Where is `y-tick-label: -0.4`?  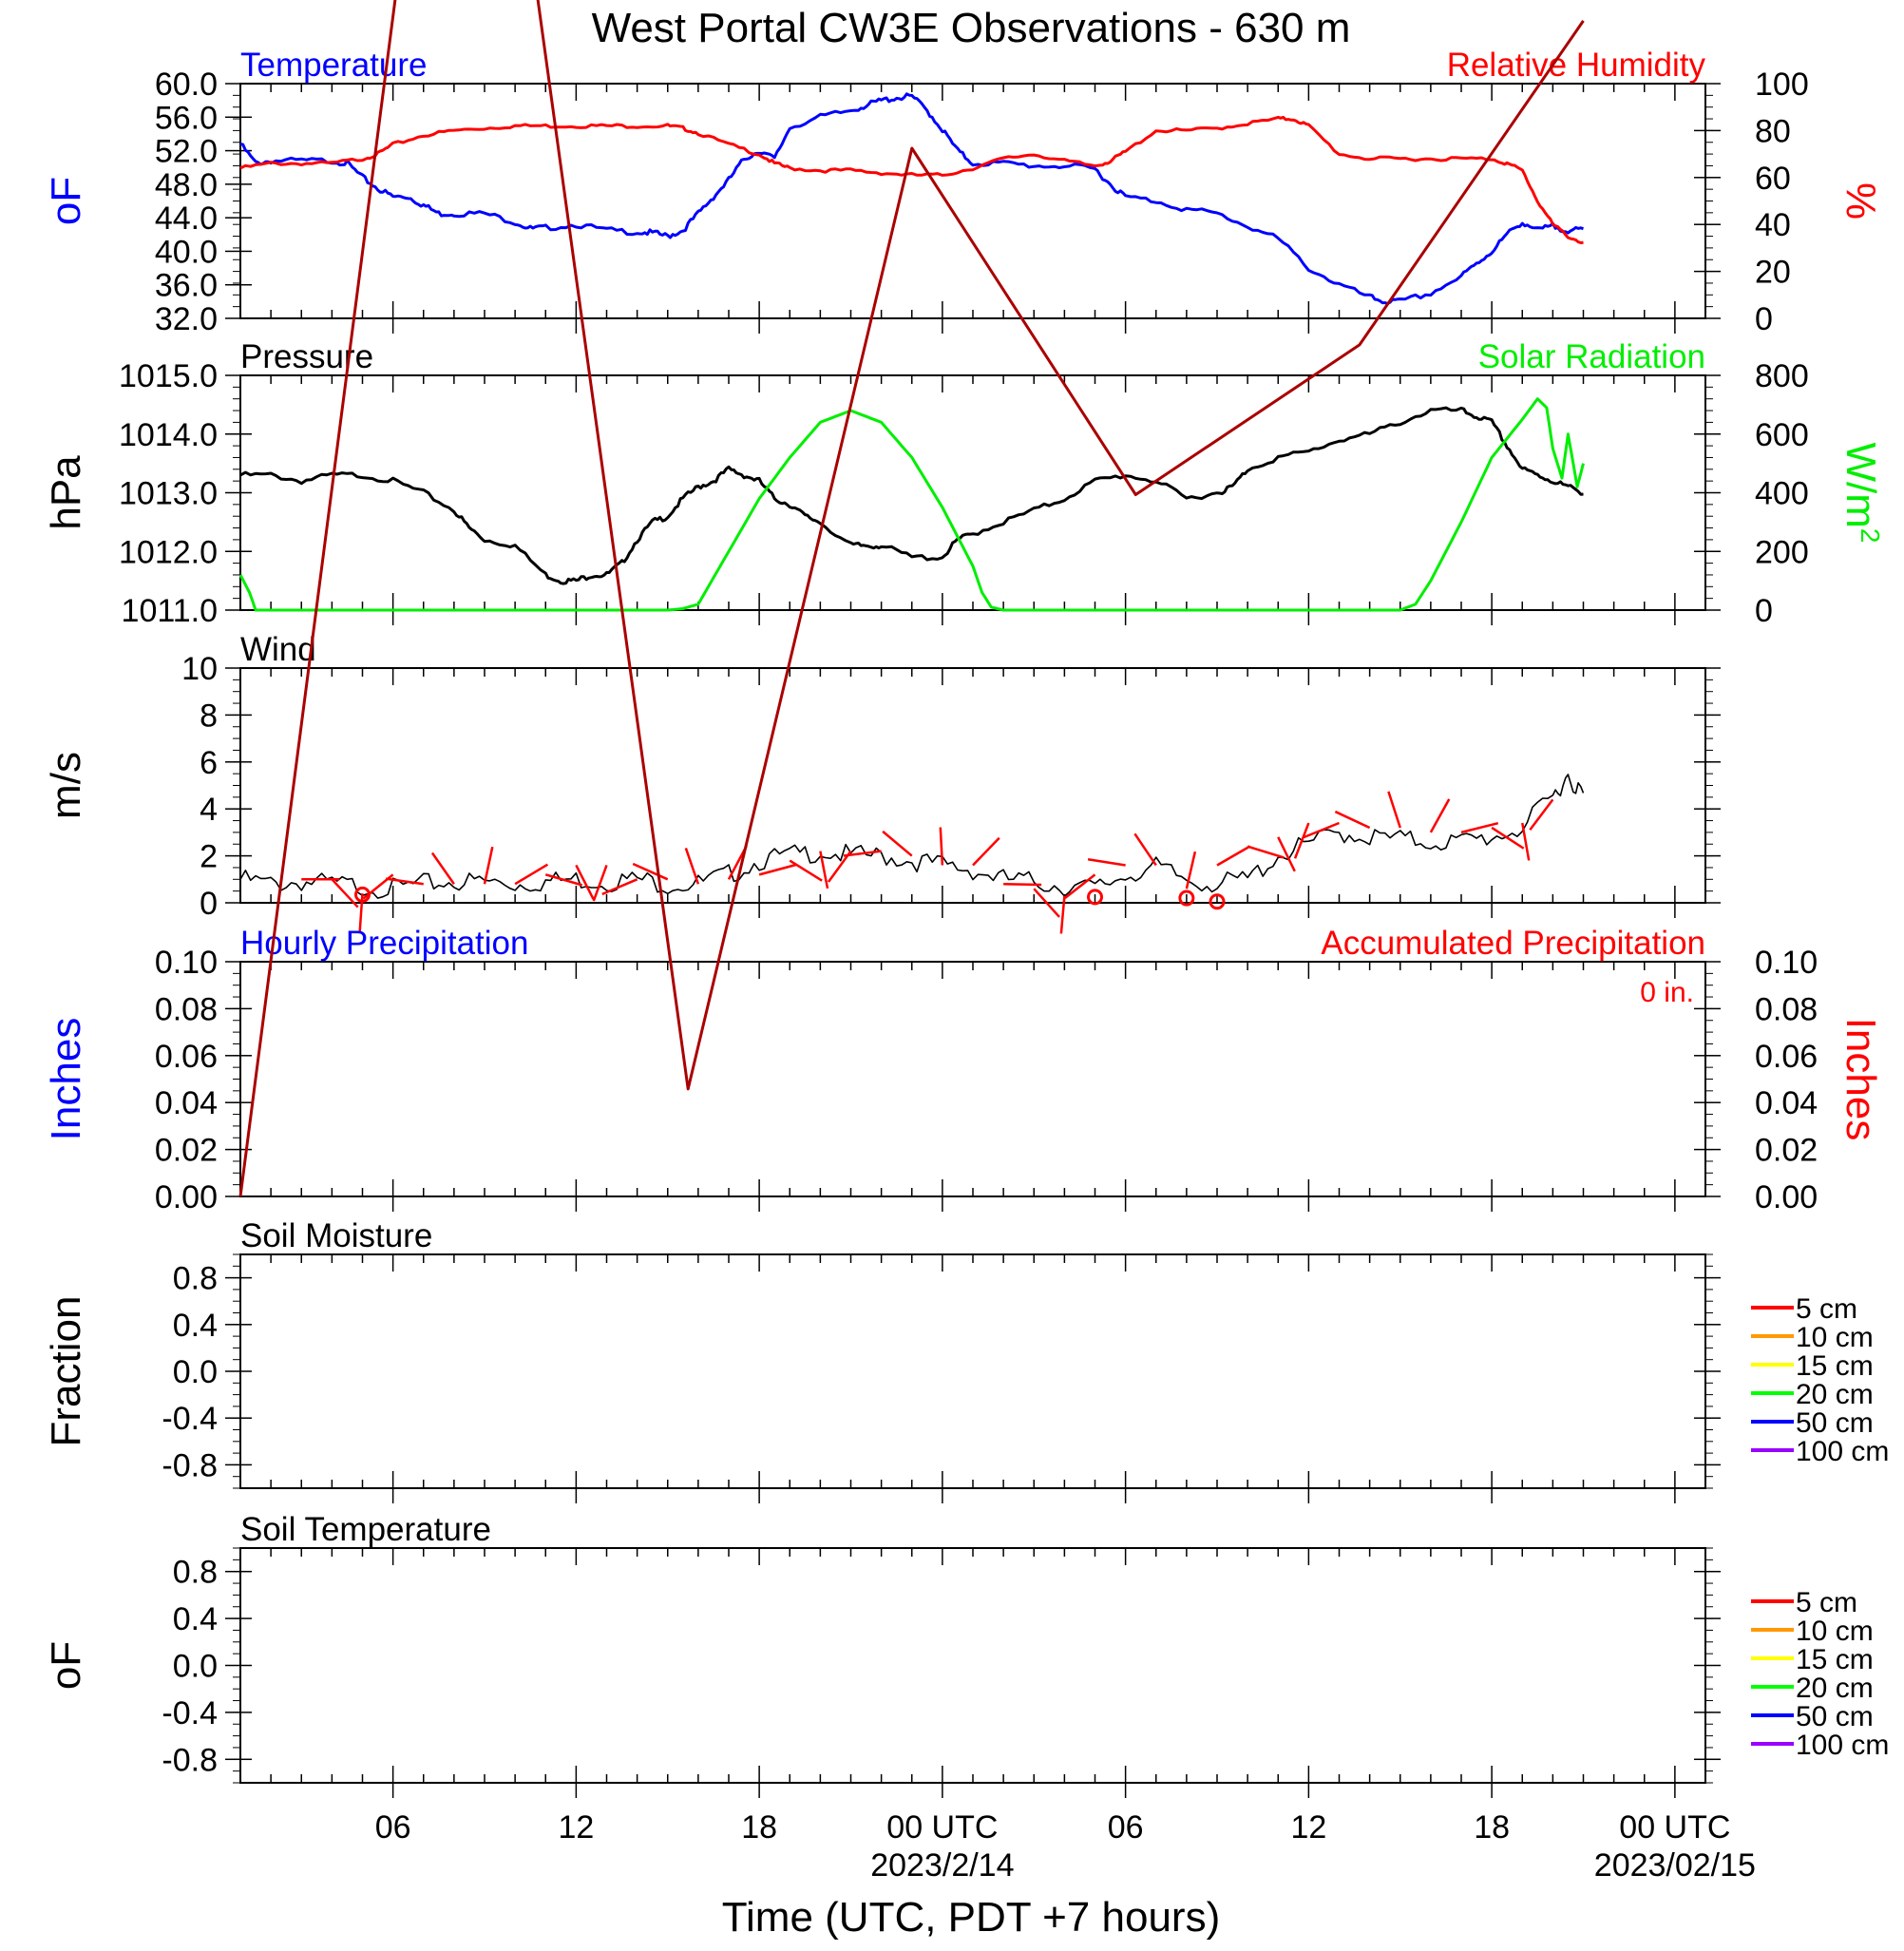 y-tick-label: -0.4 is located at coordinates (190, 1419).